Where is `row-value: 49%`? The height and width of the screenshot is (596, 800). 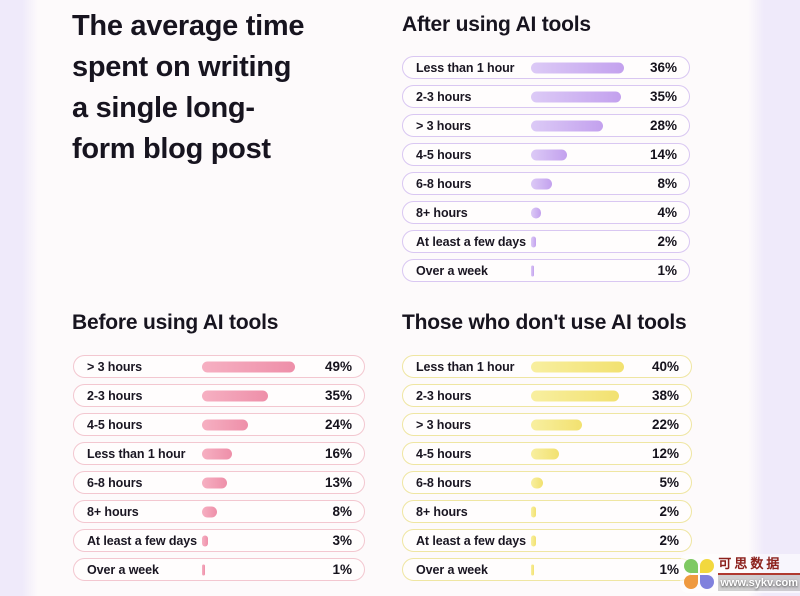 row-value: 49% is located at coordinates (338, 366).